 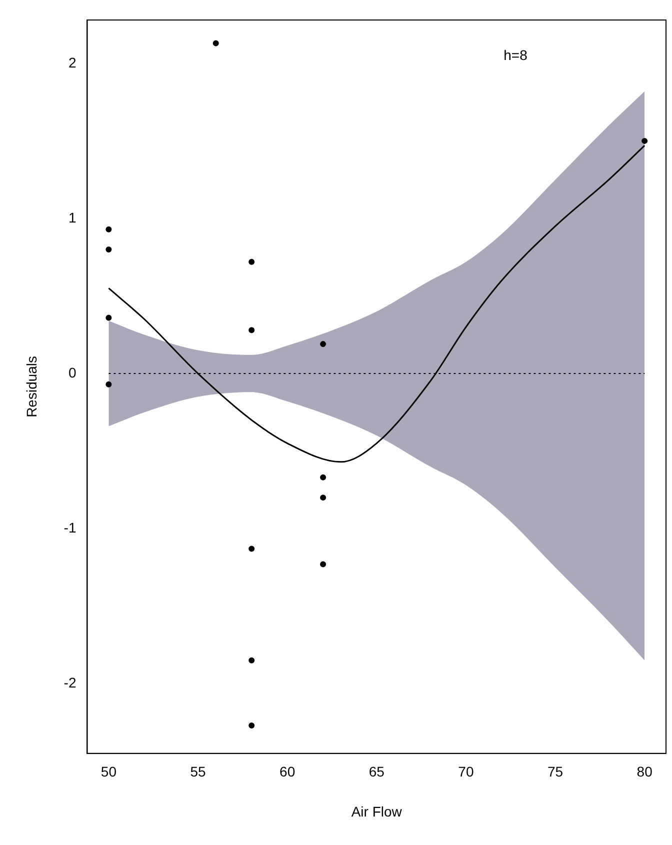 I want to click on x-tick-label: 55, so click(x=198, y=772).